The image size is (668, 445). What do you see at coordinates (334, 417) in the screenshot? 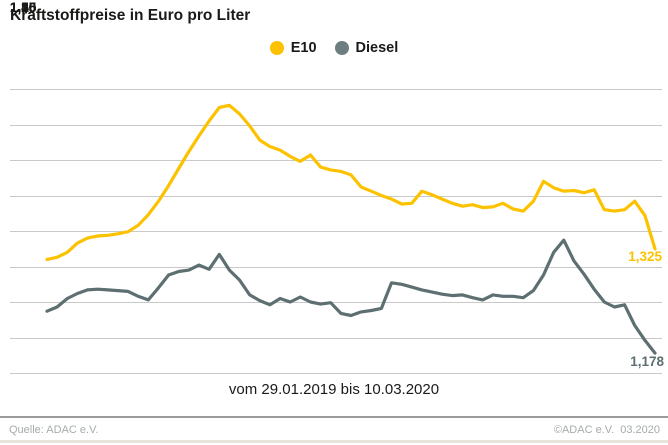
I see `footer-separator-line` at bounding box center [334, 417].